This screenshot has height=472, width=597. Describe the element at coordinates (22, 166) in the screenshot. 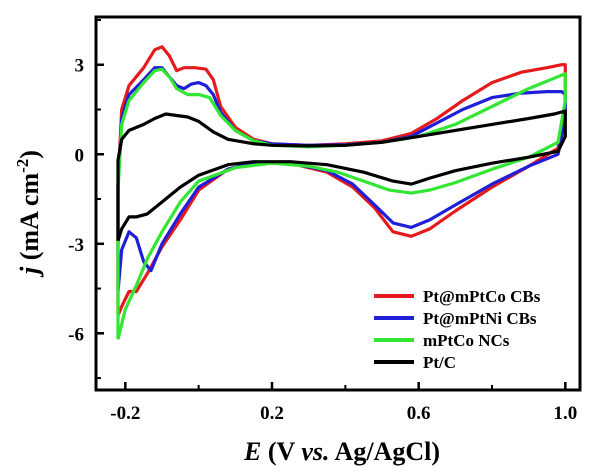

I see `y-axis-title-sup: -2` at that location.